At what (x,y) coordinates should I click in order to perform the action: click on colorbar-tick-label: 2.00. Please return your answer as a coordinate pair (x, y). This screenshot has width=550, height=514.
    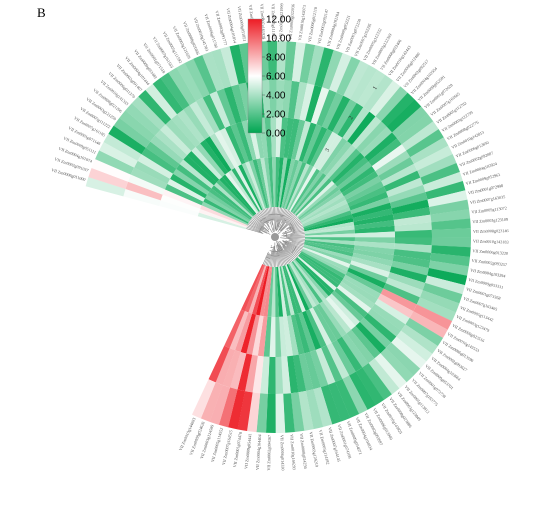
    Looking at the image, I should click on (276, 115).